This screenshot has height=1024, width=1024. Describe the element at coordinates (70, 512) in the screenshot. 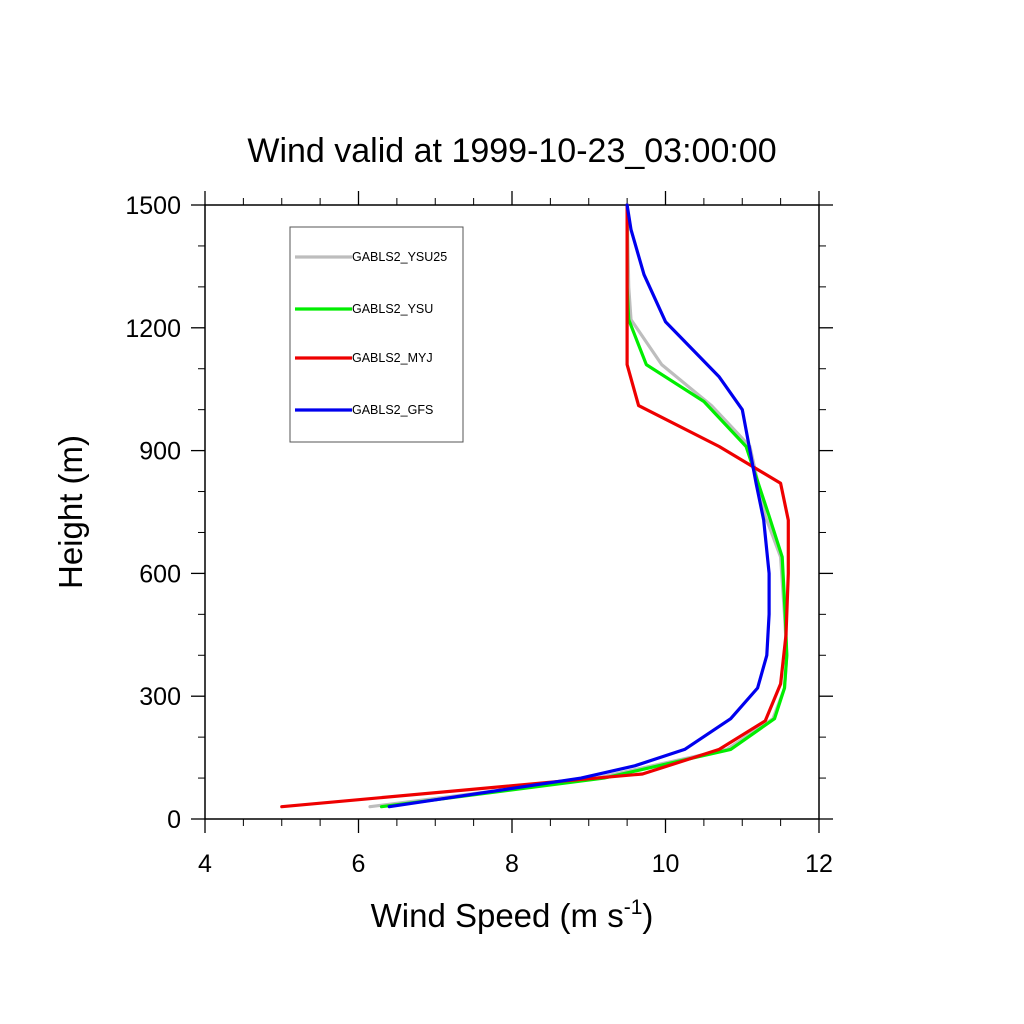

I see `y-axis-label: Height (m)` at that location.